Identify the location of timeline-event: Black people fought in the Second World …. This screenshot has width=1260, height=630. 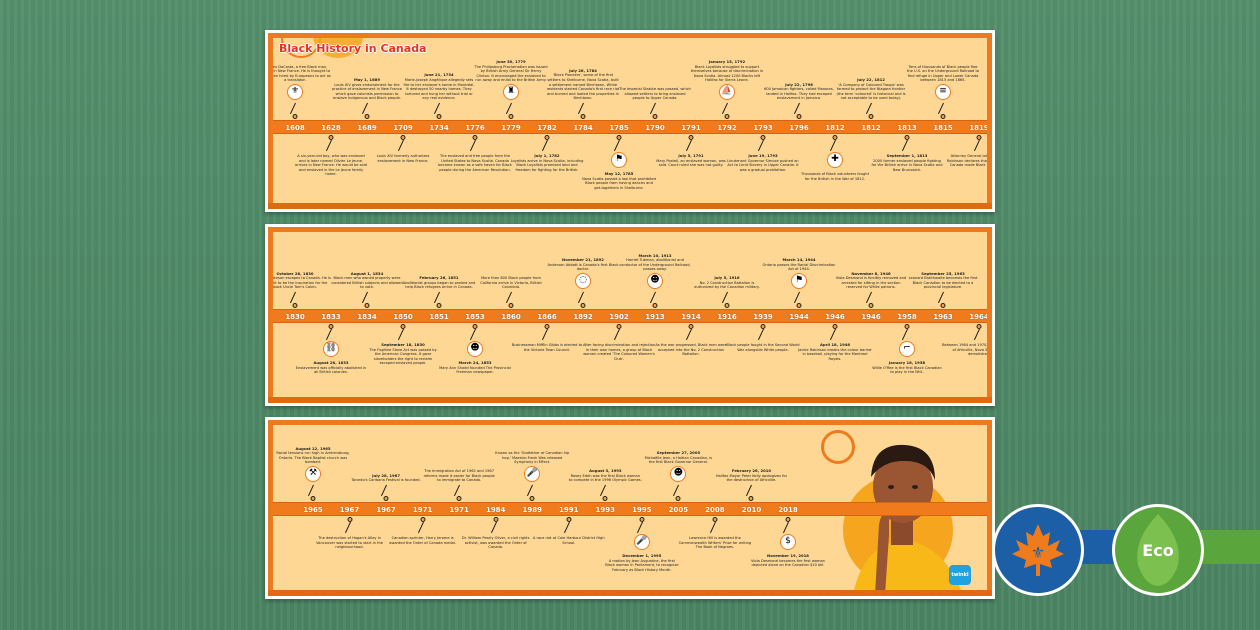
(763, 347).